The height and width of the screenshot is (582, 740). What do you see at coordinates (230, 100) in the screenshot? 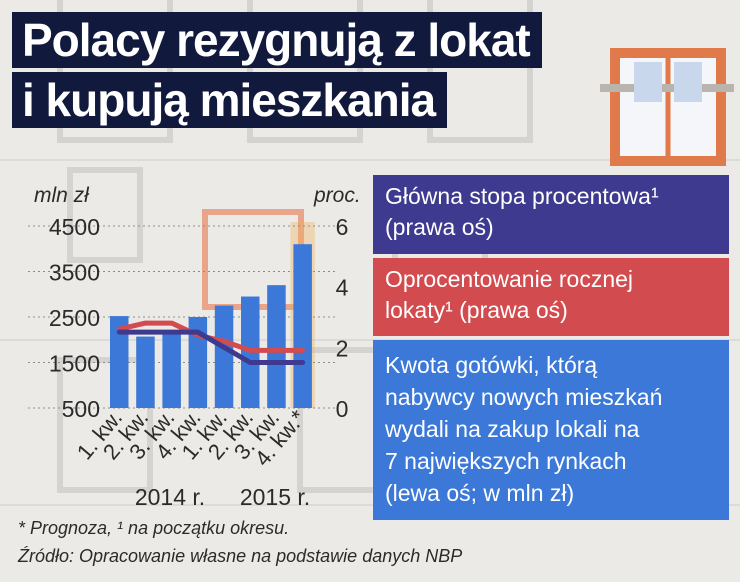
I see `chart-title-line-2: i kupują mieszkania` at bounding box center [230, 100].